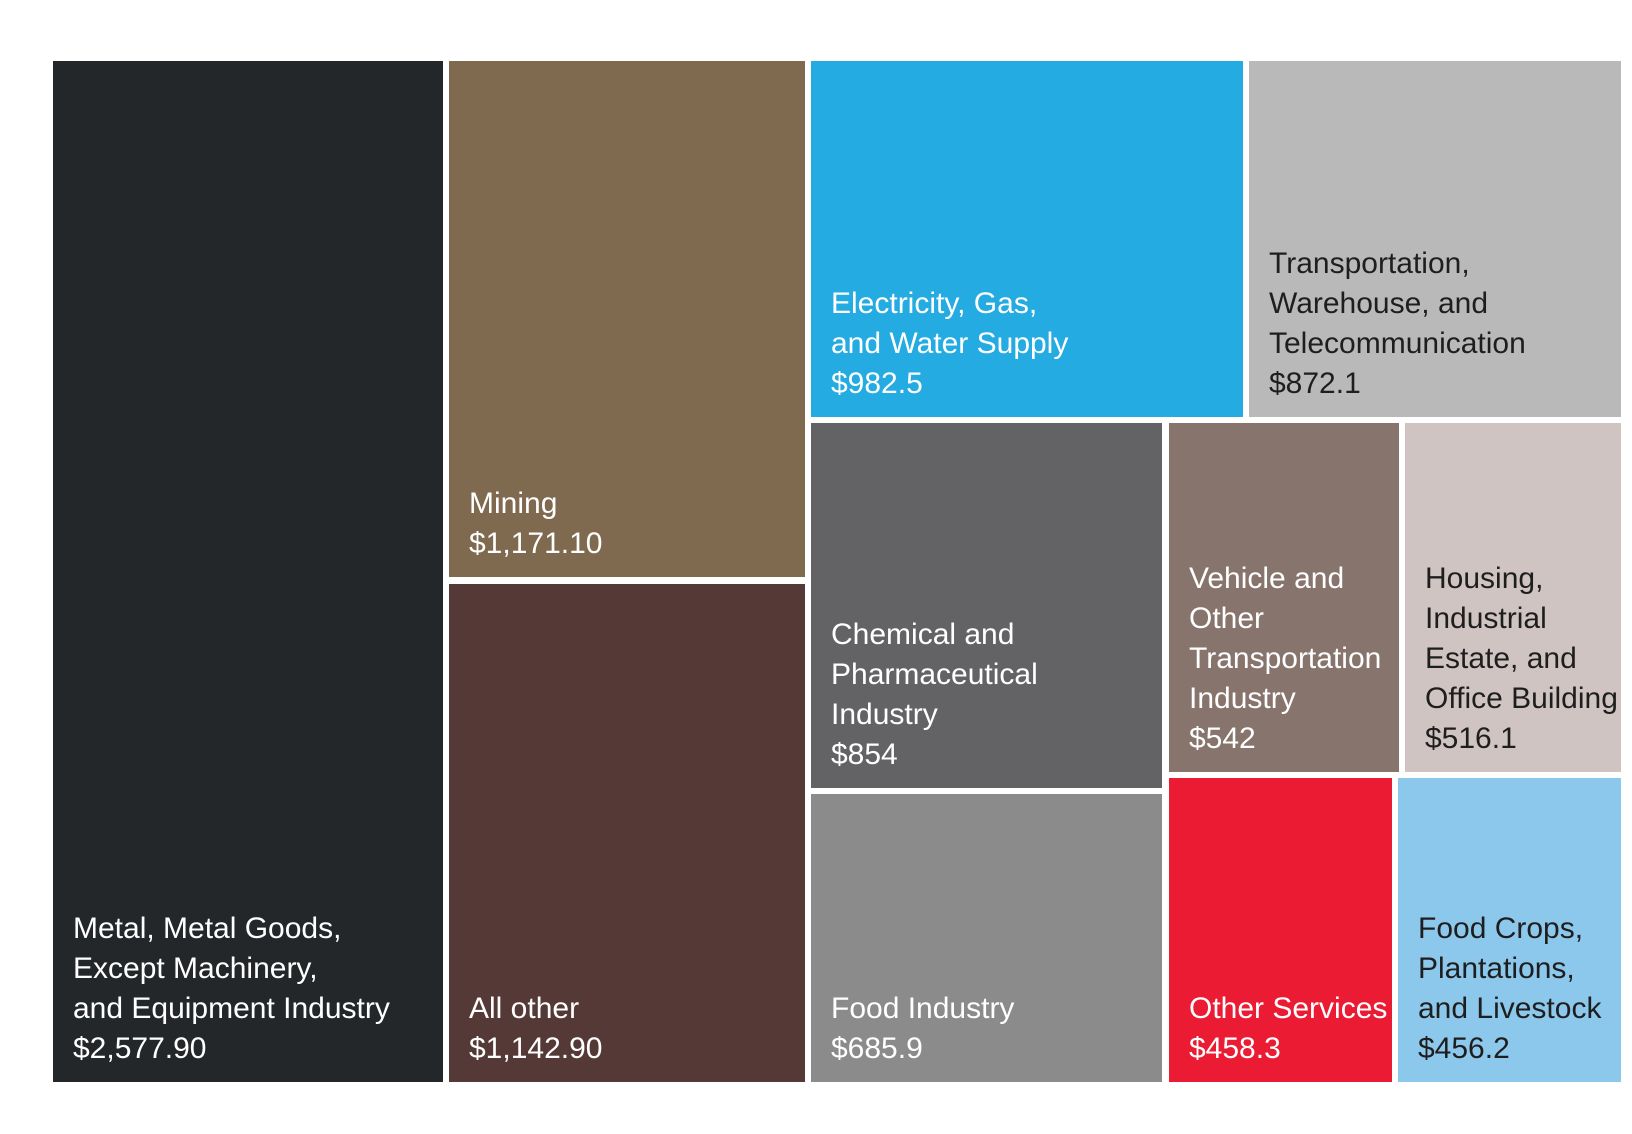 This screenshot has width=1632, height=1134. I want to click on tile-value-label: $516.1, so click(1471, 738).